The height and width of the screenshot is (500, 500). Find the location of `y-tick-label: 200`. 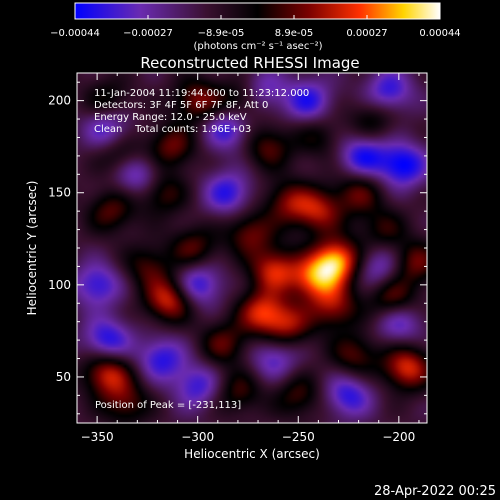

y-tick-label: 200 is located at coordinates (59, 101).